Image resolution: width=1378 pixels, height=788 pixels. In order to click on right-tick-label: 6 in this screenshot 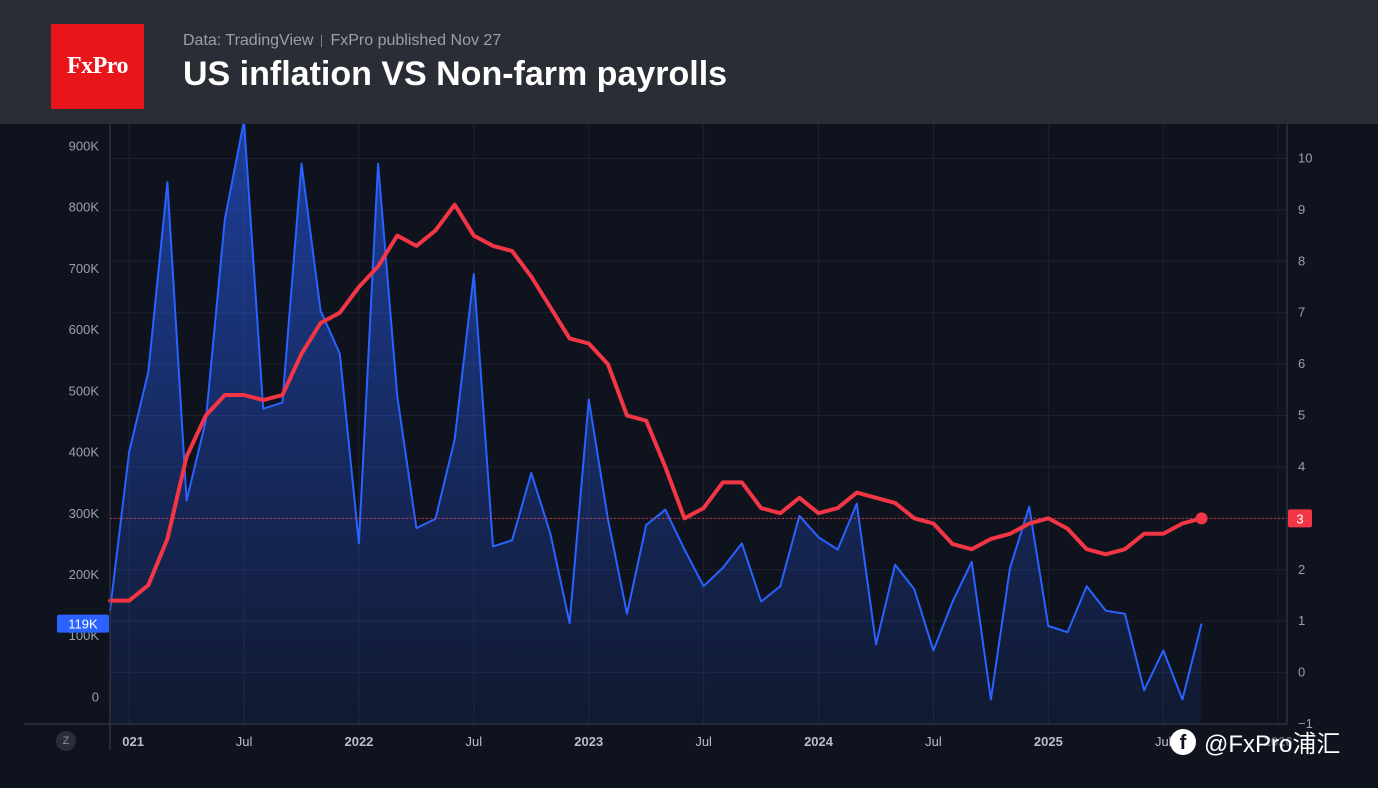, I will do `click(1301, 363)`.